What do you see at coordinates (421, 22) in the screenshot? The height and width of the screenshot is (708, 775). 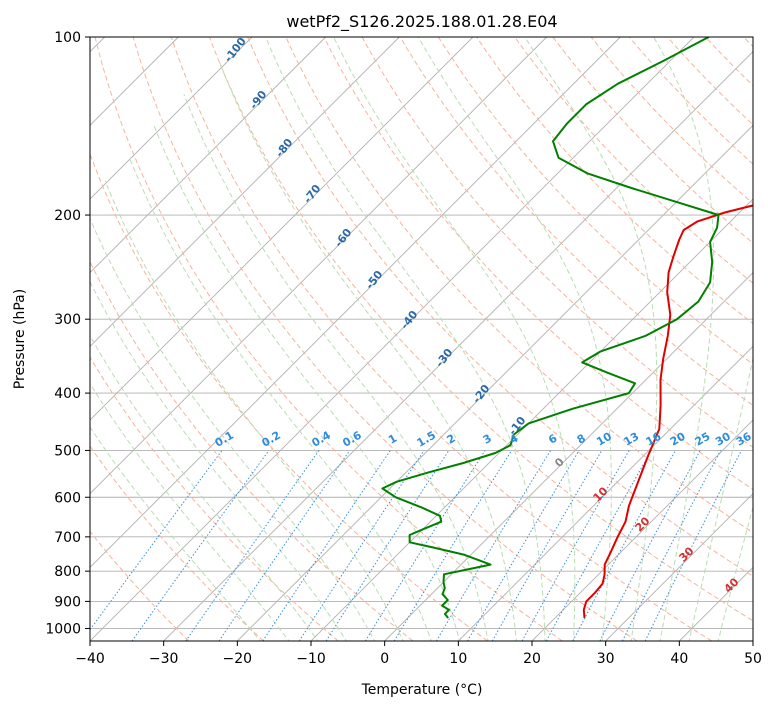 I see `chart-title: wetPf2_S126.2025.188.01.28.E04` at bounding box center [421, 22].